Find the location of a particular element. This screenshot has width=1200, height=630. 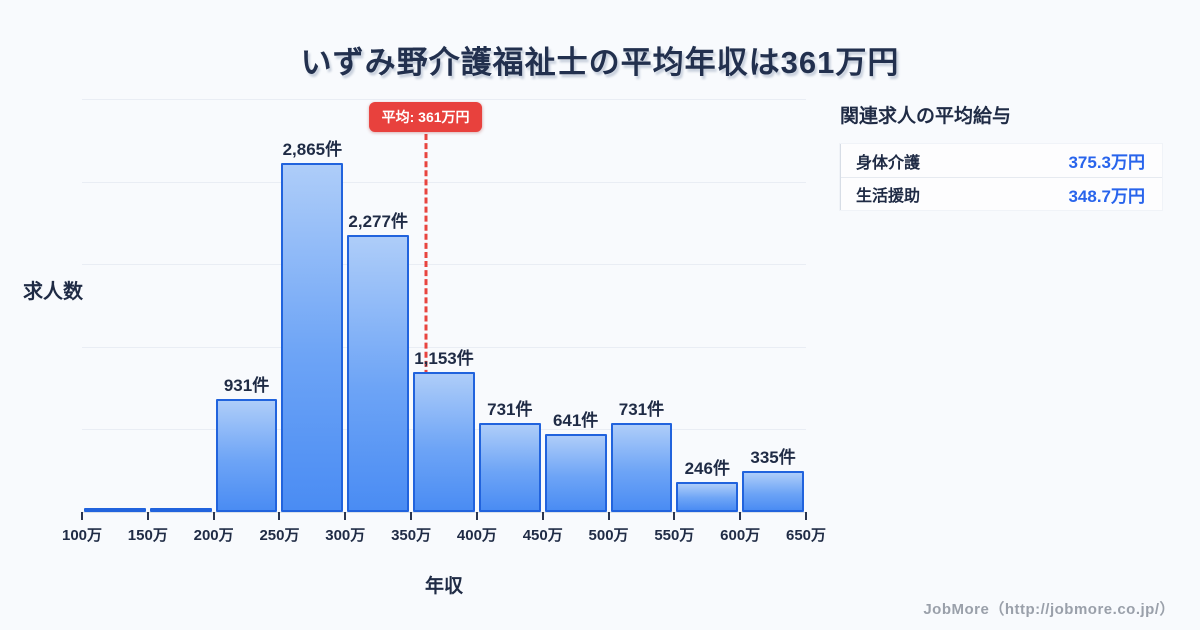

bar-value-label: 931件 is located at coordinates (246, 385).